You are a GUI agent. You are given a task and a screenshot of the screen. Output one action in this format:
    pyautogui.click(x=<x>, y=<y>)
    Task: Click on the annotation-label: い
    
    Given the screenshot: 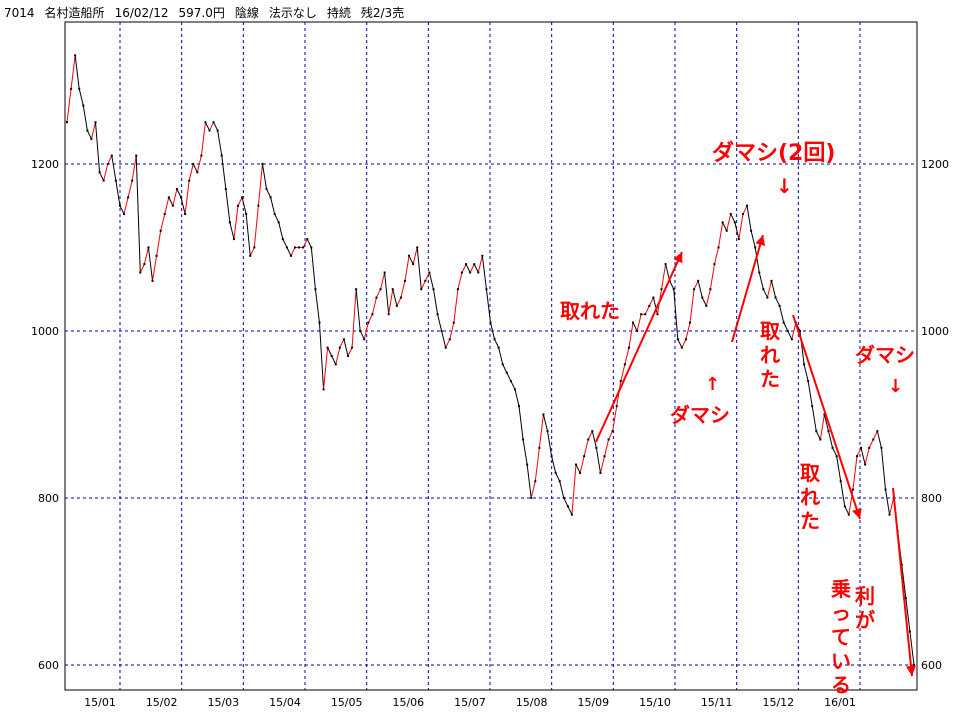 What is the action you would take?
    pyautogui.click(x=841, y=661)
    